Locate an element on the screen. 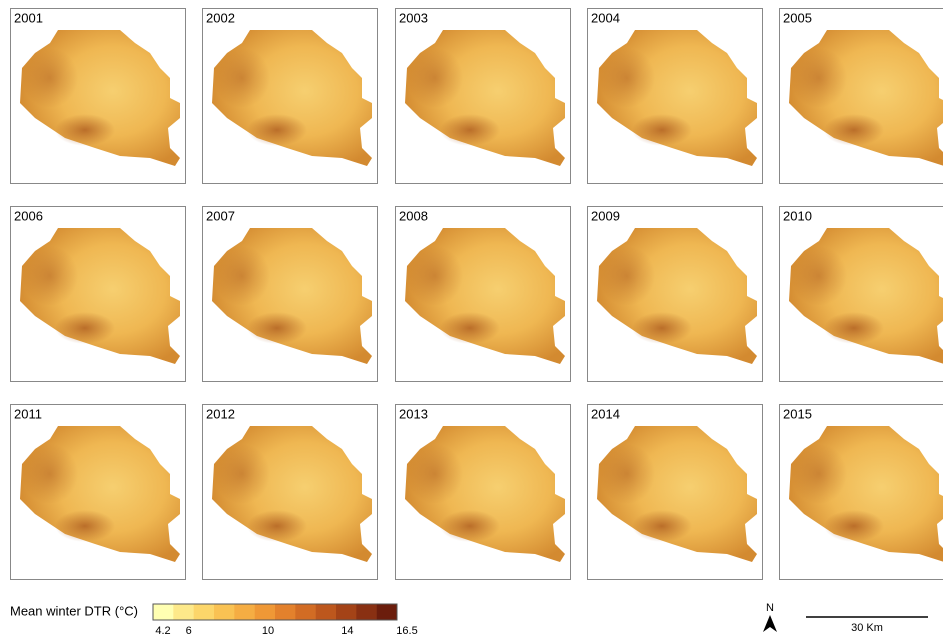 The image size is (943, 640). map-panel: 2012 is located at coordinates (290, 492).